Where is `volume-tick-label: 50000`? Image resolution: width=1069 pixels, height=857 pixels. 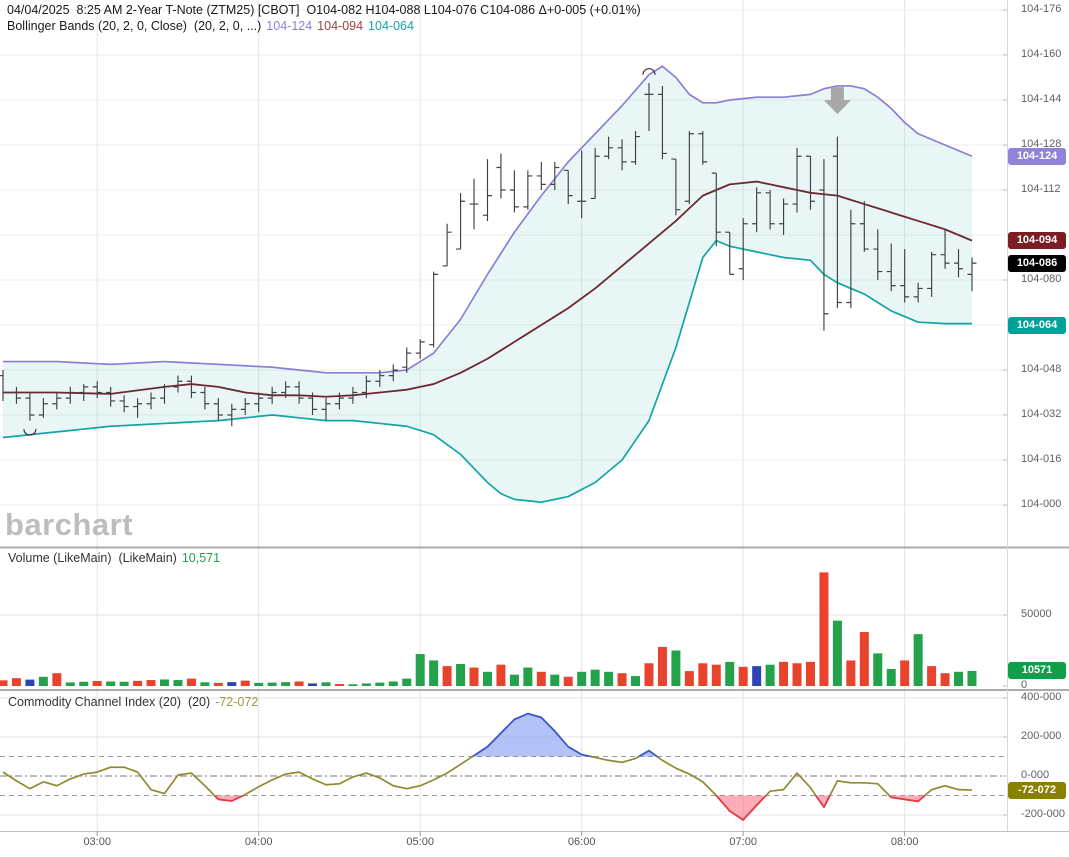 volume-tick-label: 50000 is located at coordinates (1036, 614).